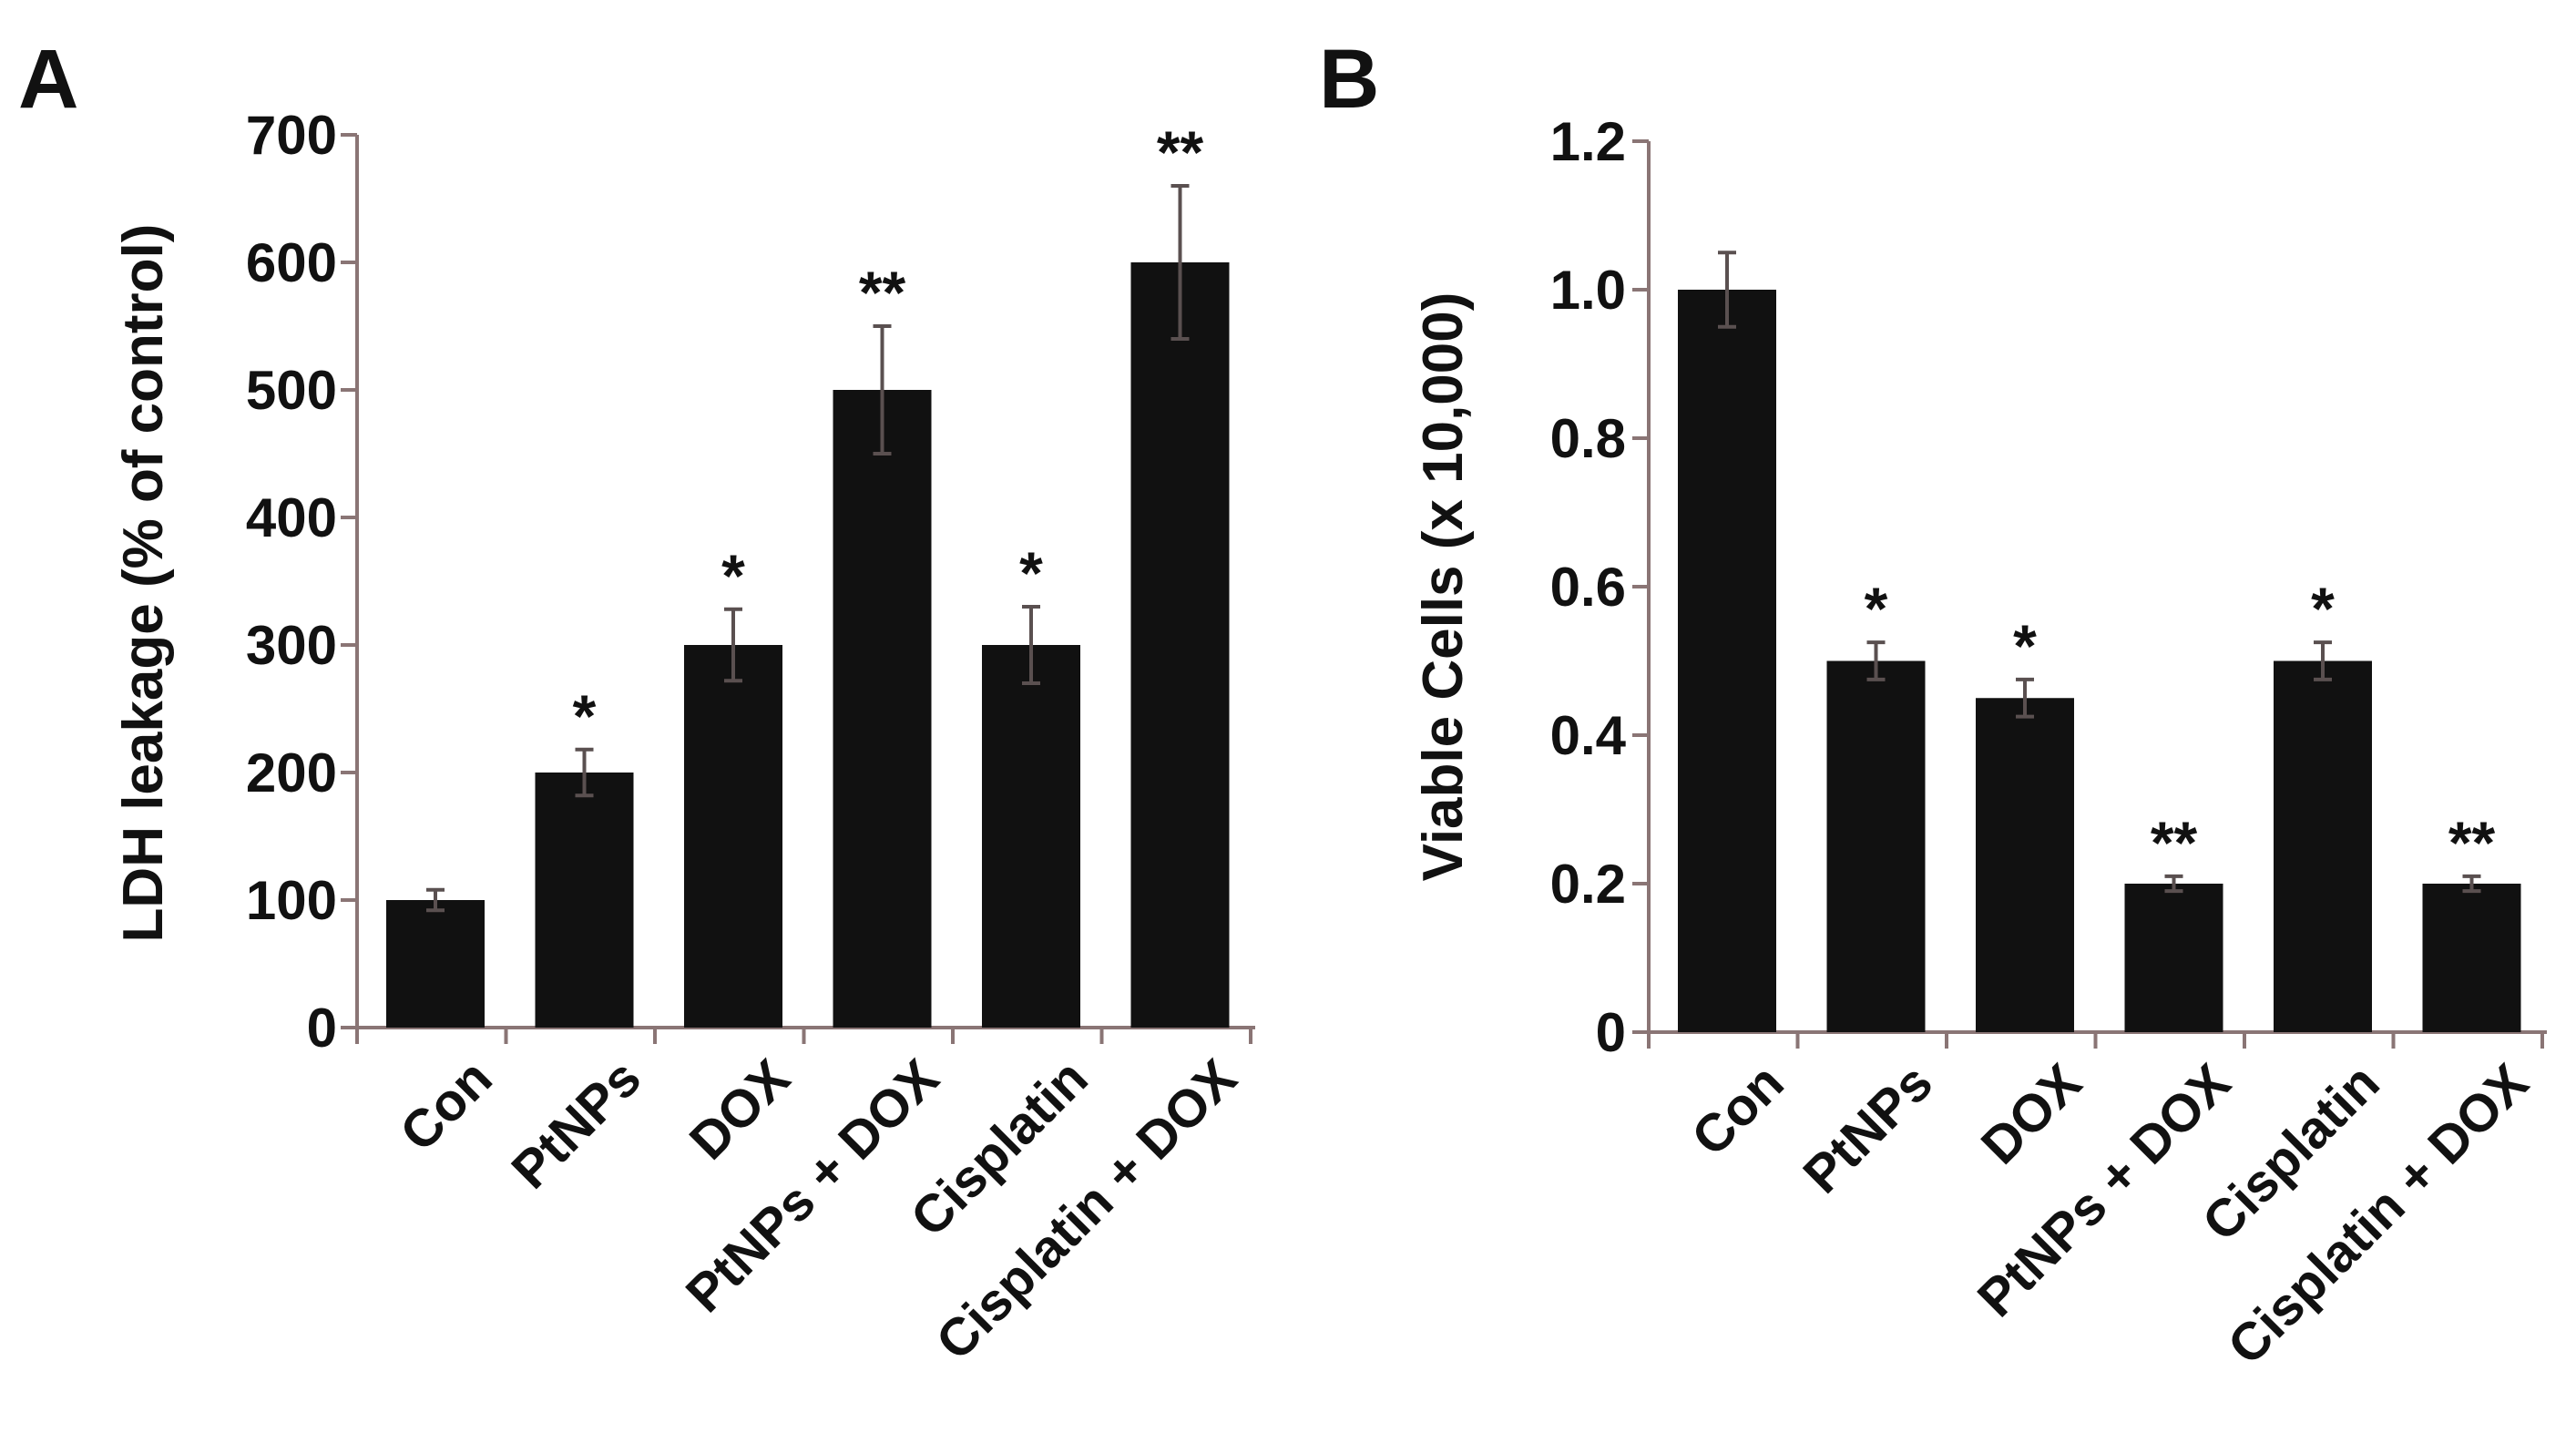  Describe the element at coordinates (291, 263) in the screenshot. I see `y-tick-label: 600` at that location.